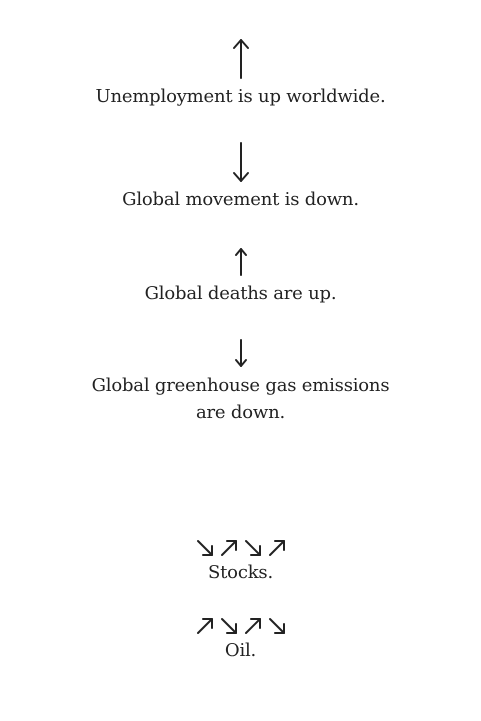 The image size is (481, 721). I want to click on oil-caption: Oil., so click(240, 650).